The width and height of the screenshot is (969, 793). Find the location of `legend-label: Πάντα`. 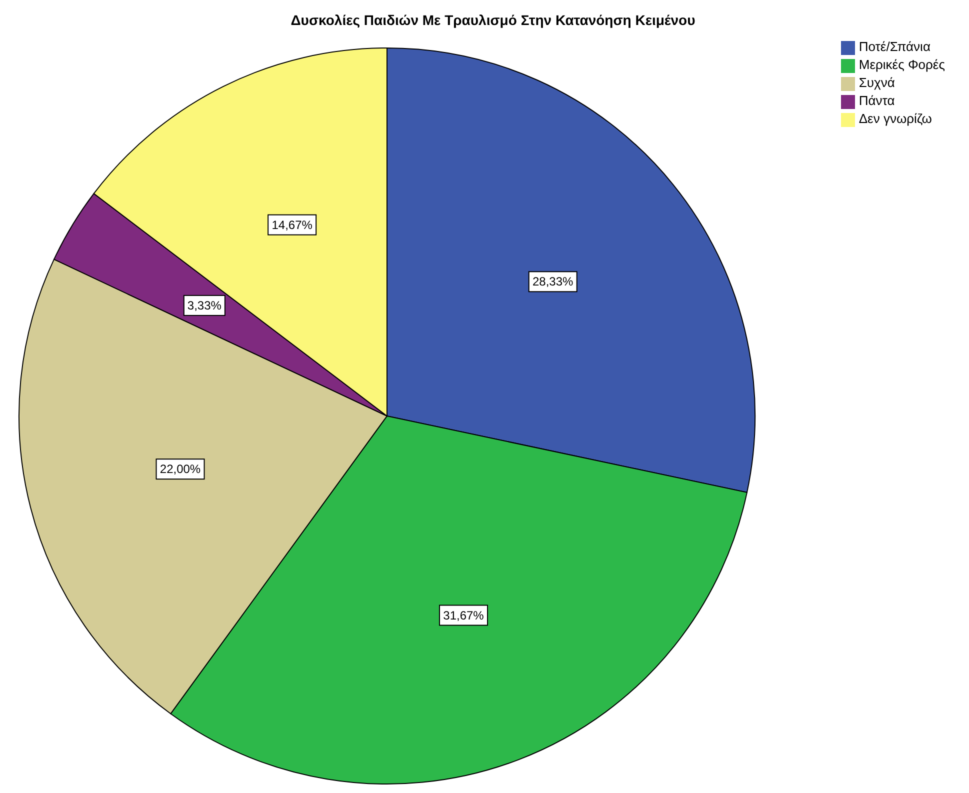

legend-label: Πάντα is located at coordinates (876, 100).